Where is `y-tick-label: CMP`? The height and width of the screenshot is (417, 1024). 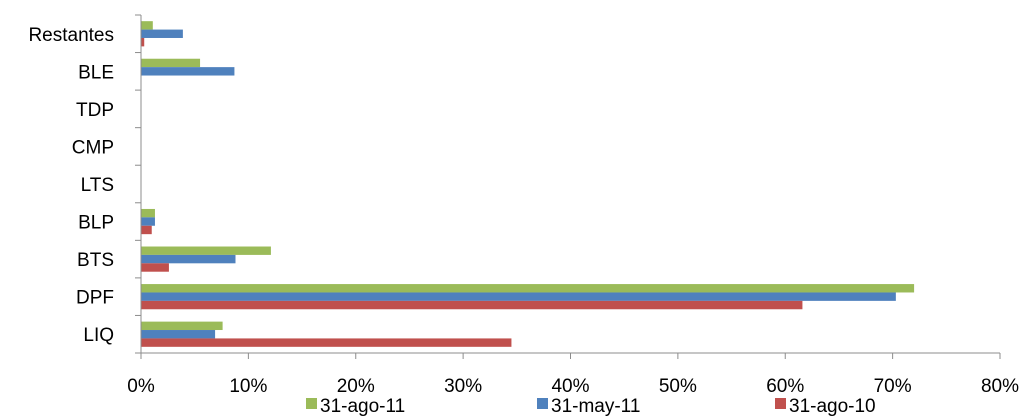 y-tick-label: CMP is located at coordinates (93, 147).